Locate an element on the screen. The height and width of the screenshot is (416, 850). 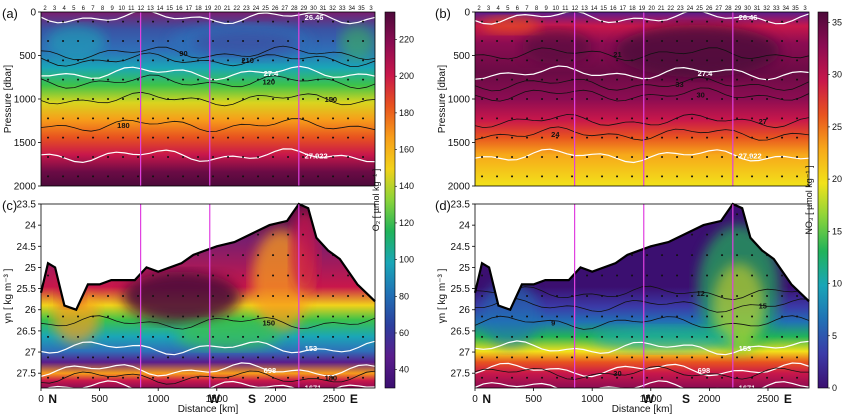
station-label: 25 is located at coordinates (265, 9).